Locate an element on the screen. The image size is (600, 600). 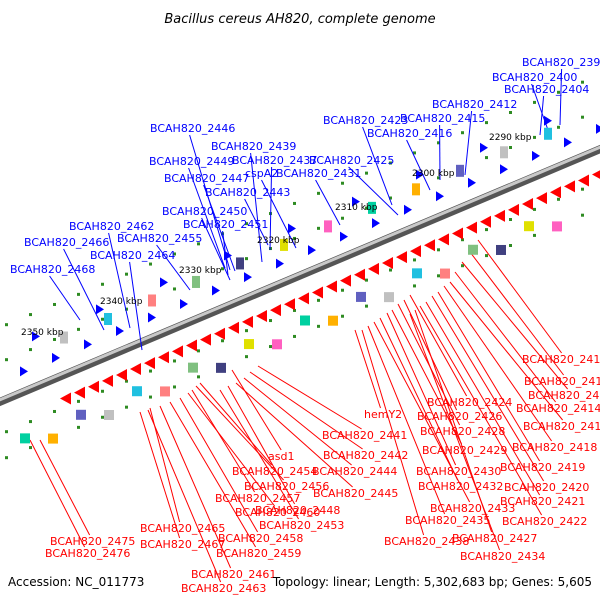
kbp-scale-label: 2290 kbp is located at coordinates (510, 138).